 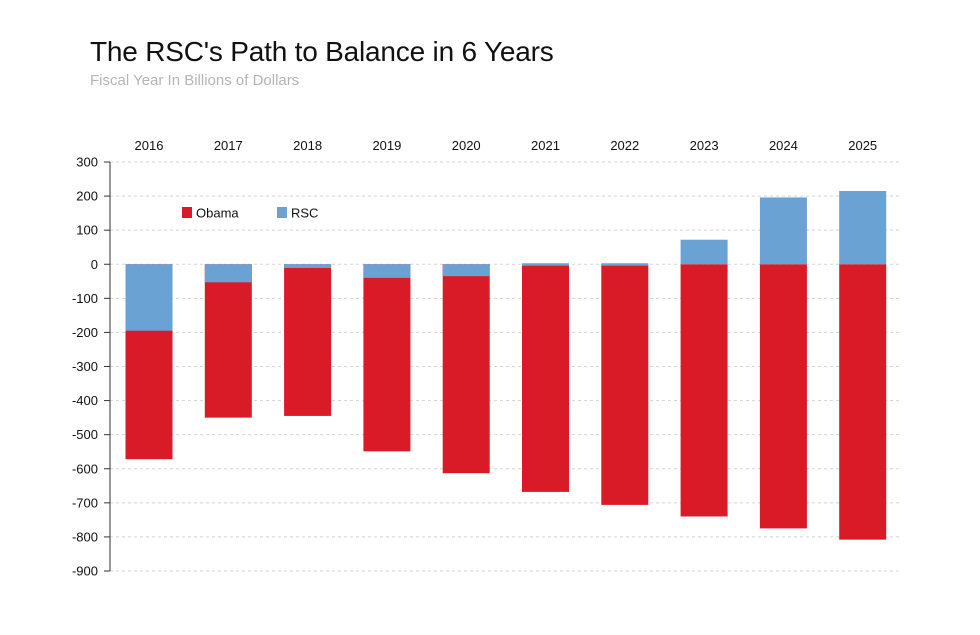 What do you see at coordinates (87, 230) in the screenshot?
I see `y-tick-label: 100` at bounding box center [87, 230].